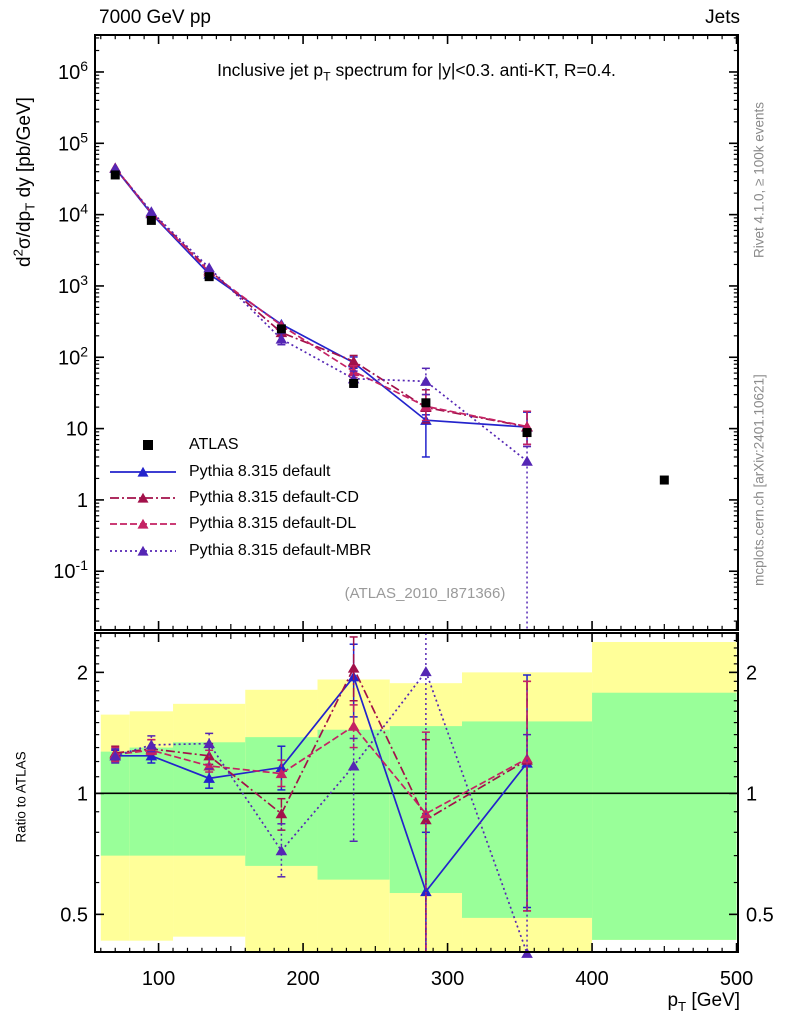  I want to click on main-series-clipped, so click(323, 306).